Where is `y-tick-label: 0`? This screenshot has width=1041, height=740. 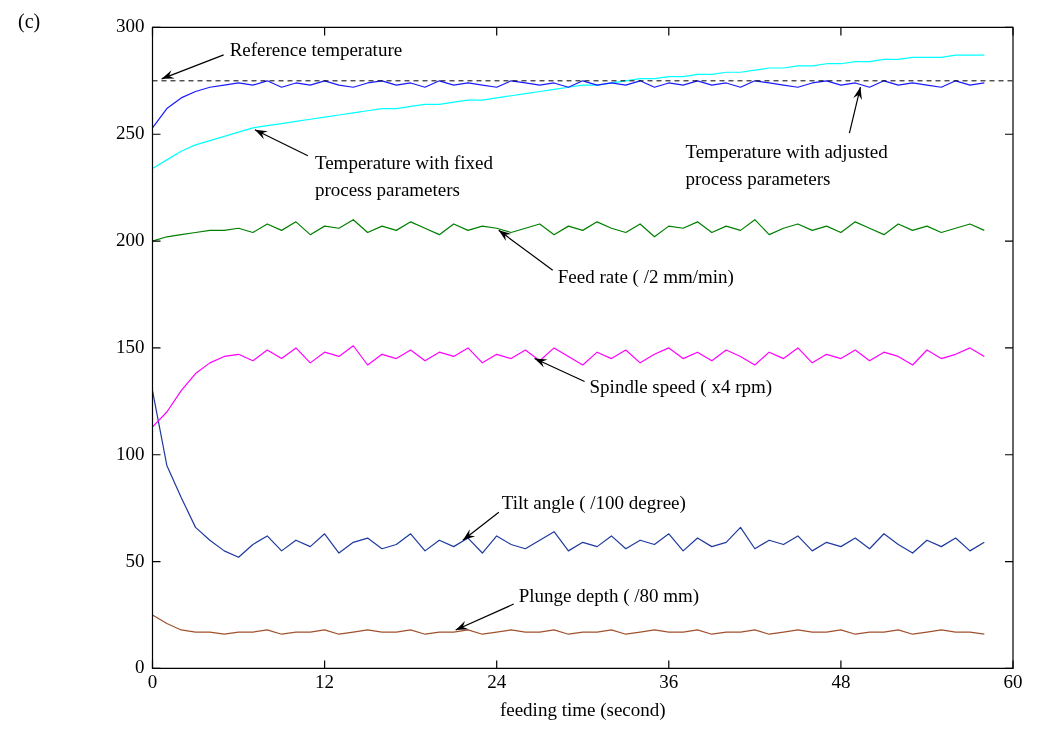 y-tick-label: 0 is located at coordinates (140, 667).